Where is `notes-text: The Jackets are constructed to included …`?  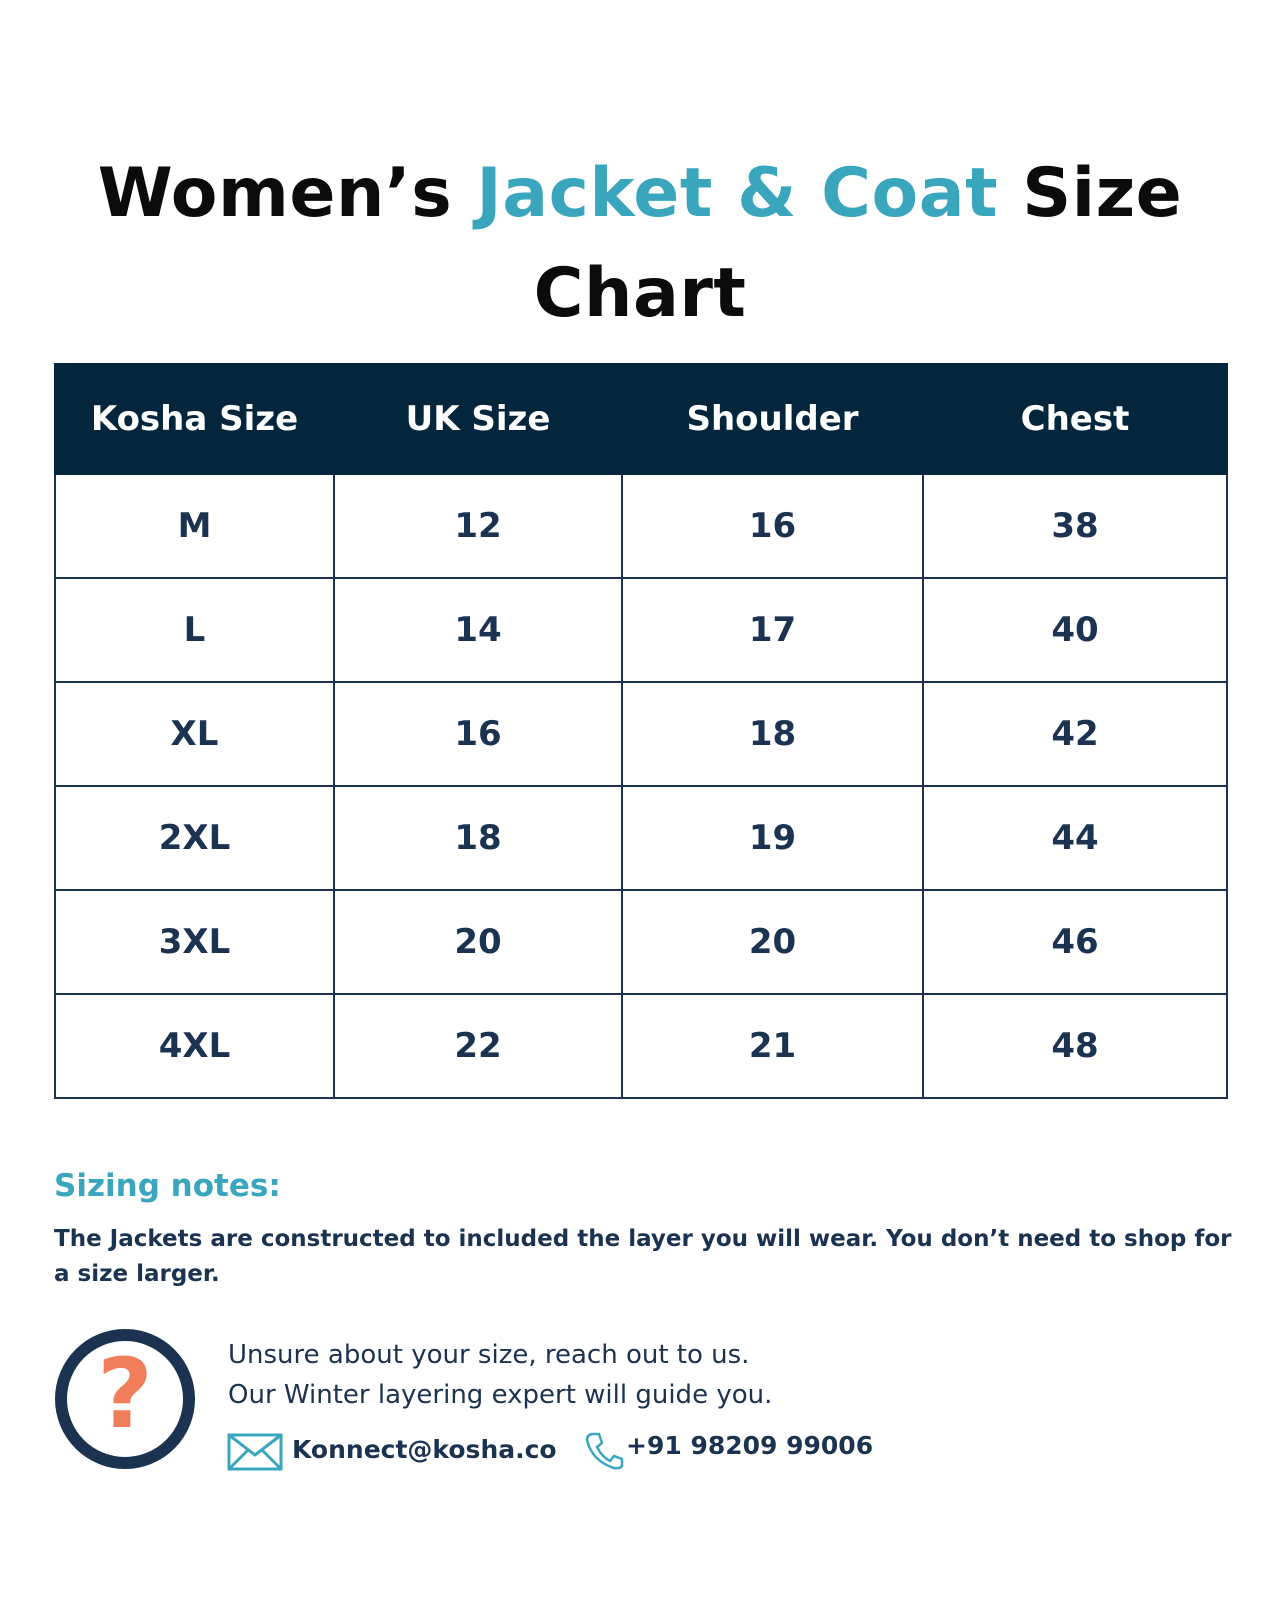
notes-text: The Jackets are constructed to included … is located at coordinates (643, 1256).